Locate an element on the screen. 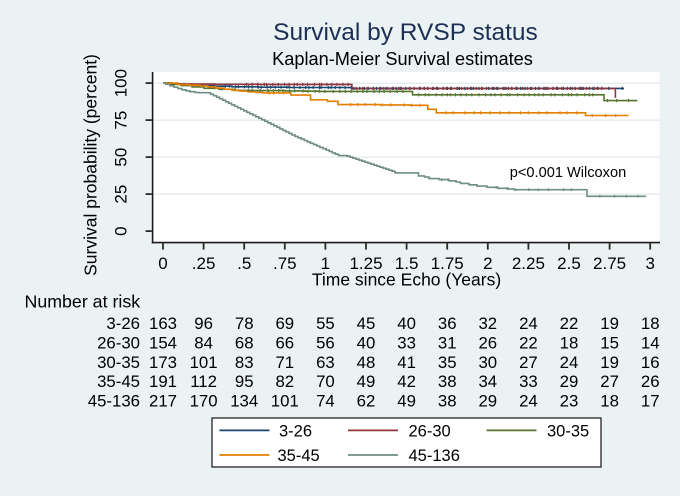 The image size is (680, 496). svg-text: 35 is located at coordinates (447, 362).